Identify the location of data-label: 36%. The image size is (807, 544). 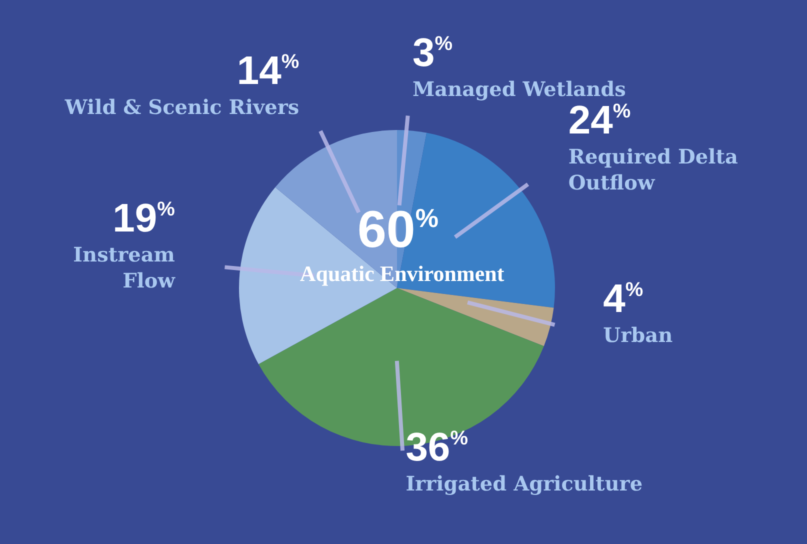
(437, 448).